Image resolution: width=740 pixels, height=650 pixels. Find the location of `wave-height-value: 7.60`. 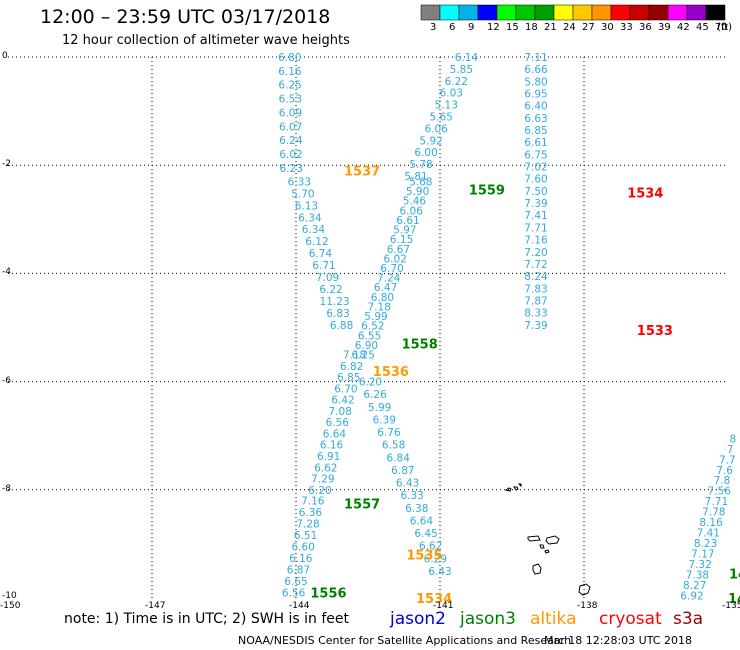

wave-height-value: 7.60 is located at coordinates (535, 180).